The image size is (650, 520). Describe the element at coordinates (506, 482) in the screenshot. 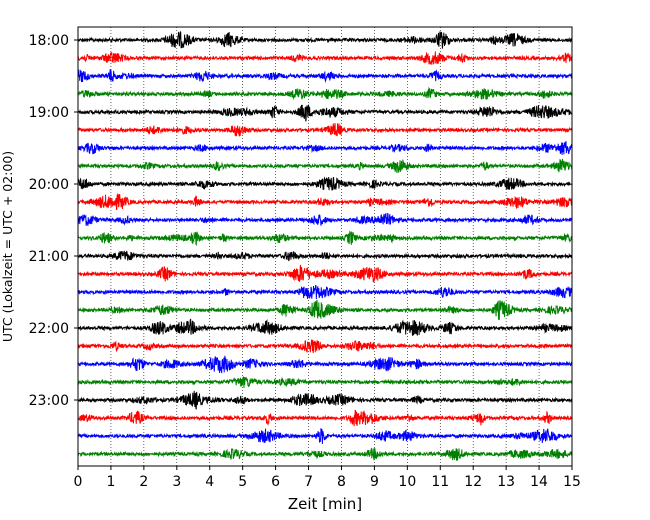

I see `x-tick-label: 13` at that location.